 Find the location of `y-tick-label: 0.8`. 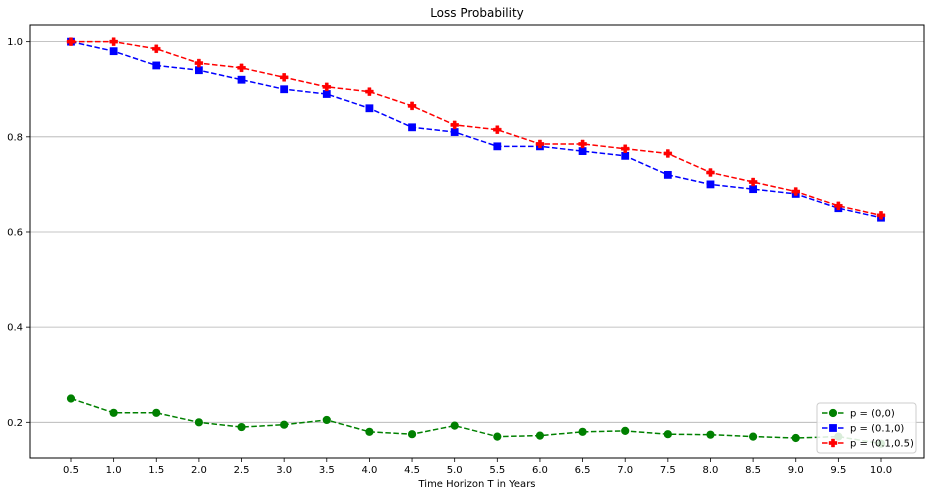

y-tick-label: 0.8 is located at coordinates (15, 137).